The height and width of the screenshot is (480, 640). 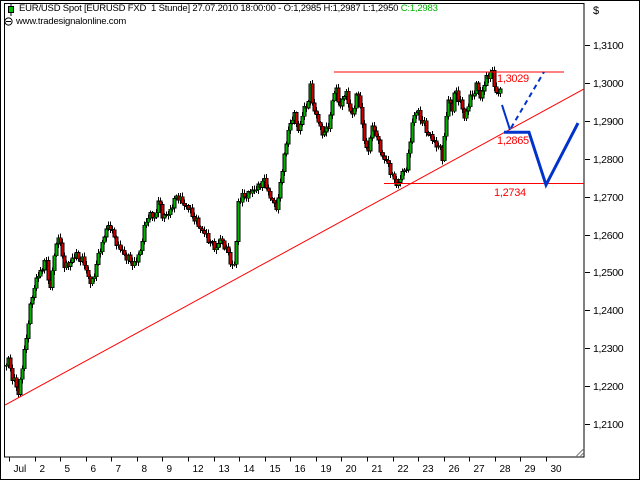 What do you see at coordinates (608, 160) in the screenshot?
I see `y-tick-label: 1,2800` at bounding box center [608, 160].